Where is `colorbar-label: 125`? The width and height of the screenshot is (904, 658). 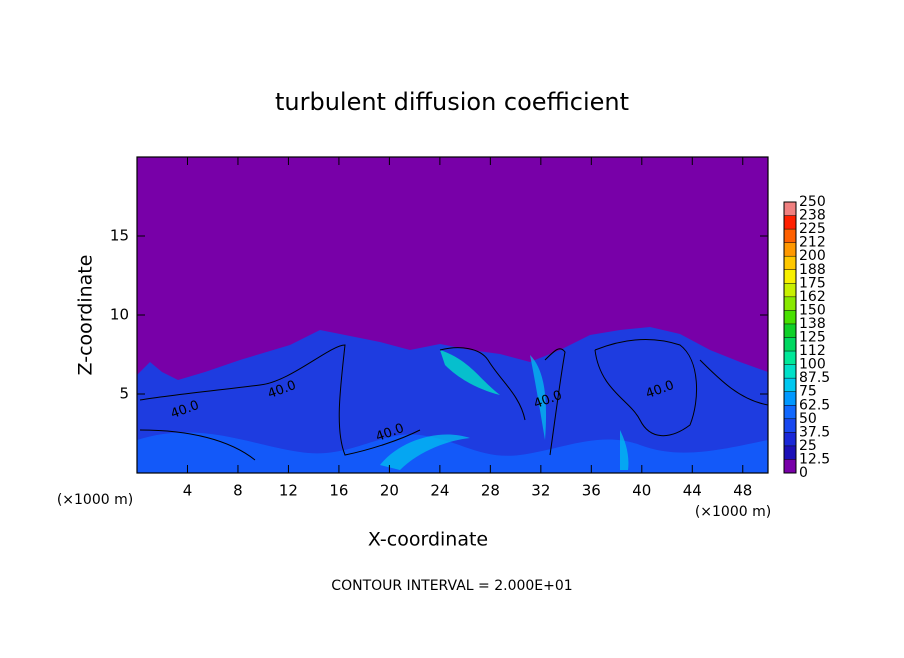
colorbar-label: 125 is located at coordinates (812, 338).